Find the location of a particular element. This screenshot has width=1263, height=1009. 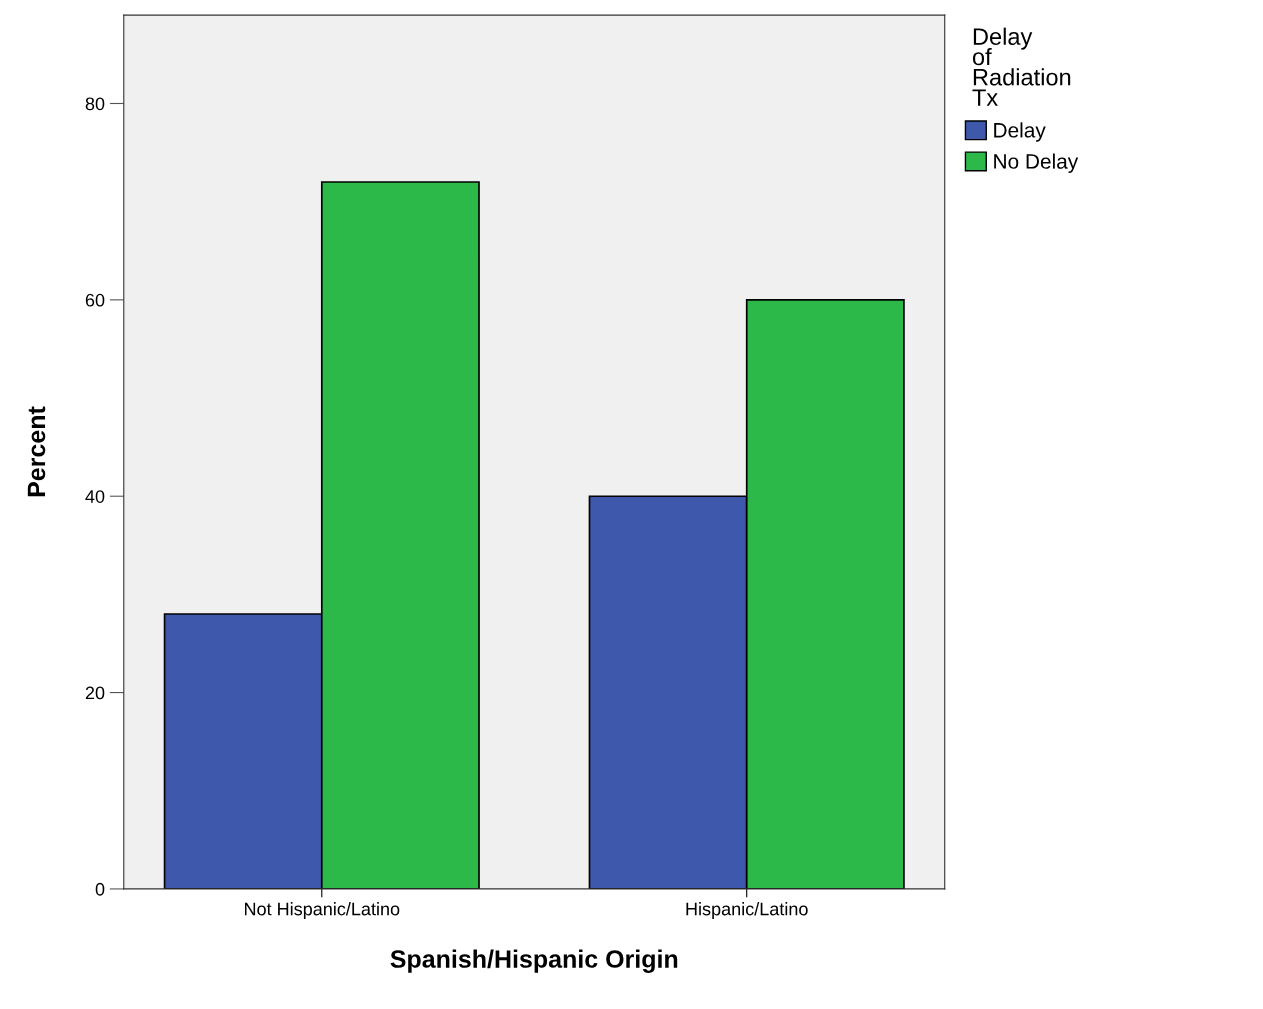

legend-title: Delay of Radiation Tx is located at coordinates (1021, 66).